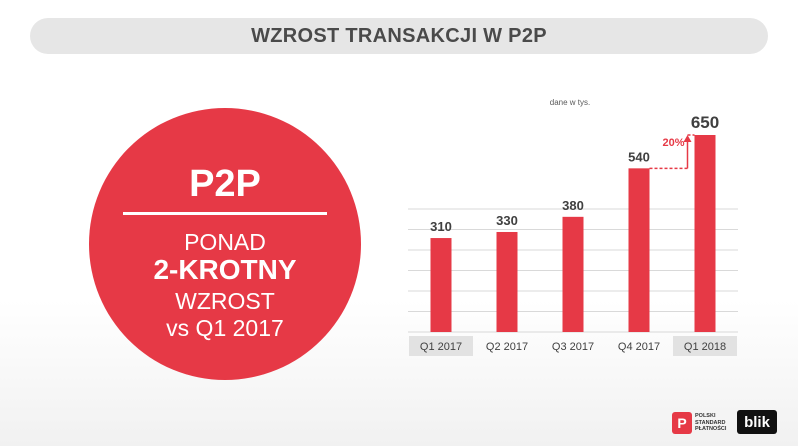  I want to click on blik-logo-text: blik, so click(757, 422).